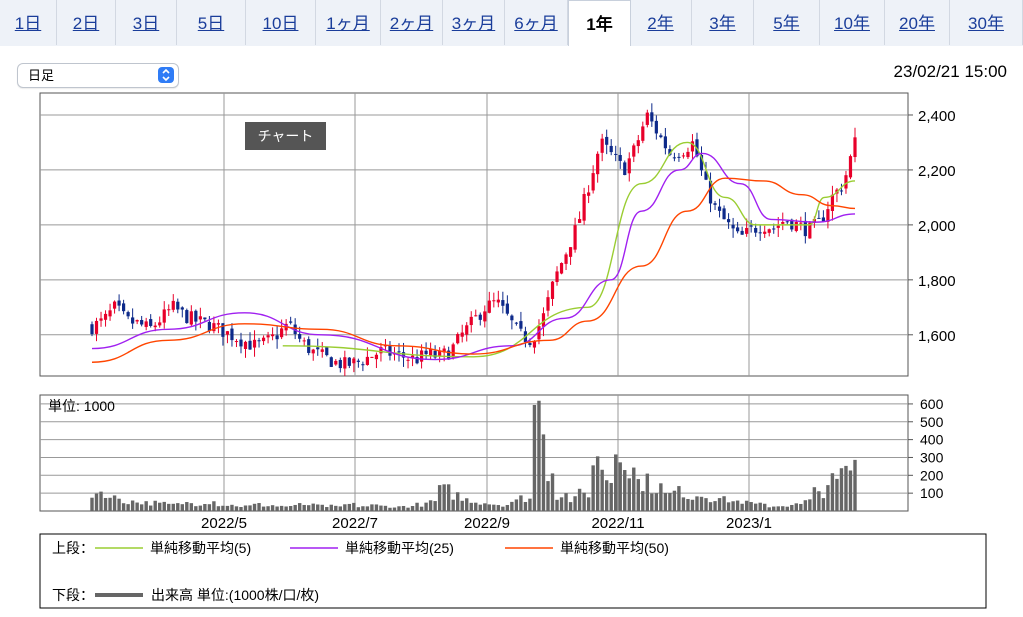  Describe the element at coordinates (224, 523) in the screenshot. I see `x-axis-label: 2022/5` at that location.